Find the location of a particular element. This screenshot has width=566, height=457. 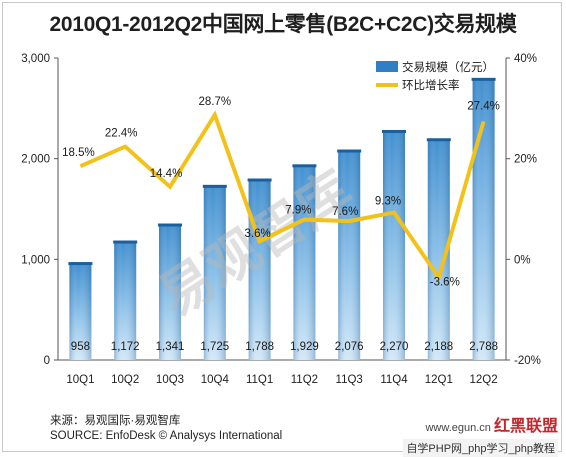

line-value-label: 27.4% is located at coordinates (483, 106).